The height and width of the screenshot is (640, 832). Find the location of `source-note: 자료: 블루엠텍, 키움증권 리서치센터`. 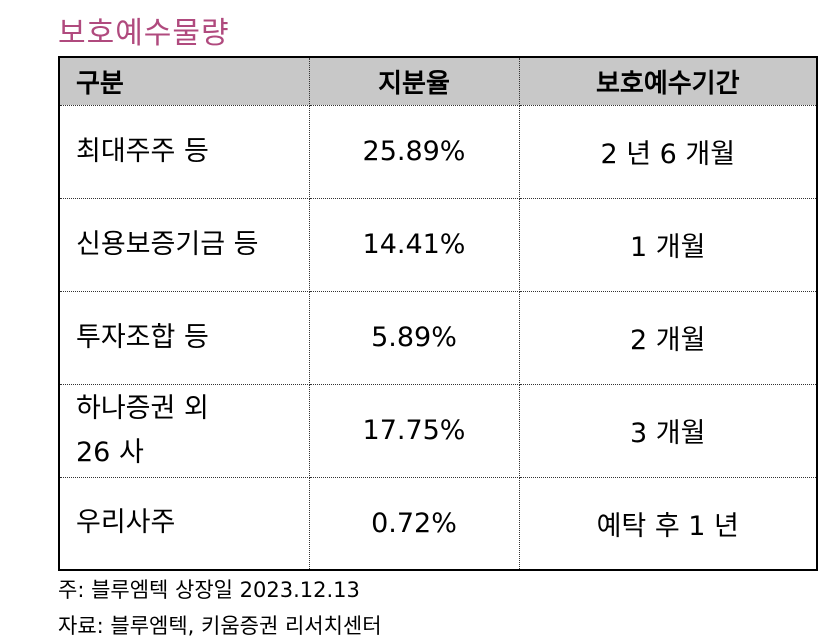

source-note: 자료: 블루엠텍, 키움증권 리서치센터 is located at coordinates (220, 626).